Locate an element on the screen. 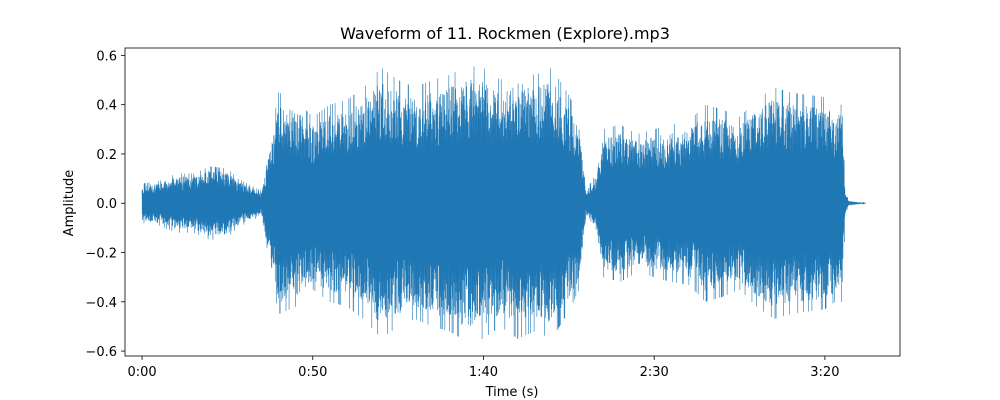 The height and width of the screenshot is (400, 1000). y-tick-label: 0.4 is located at coordinates (106, 106).